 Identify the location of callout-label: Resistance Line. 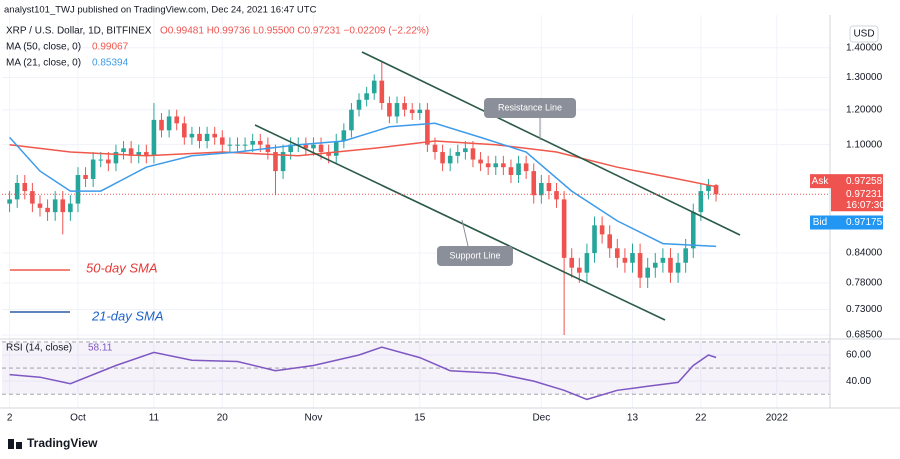
(530, 107).